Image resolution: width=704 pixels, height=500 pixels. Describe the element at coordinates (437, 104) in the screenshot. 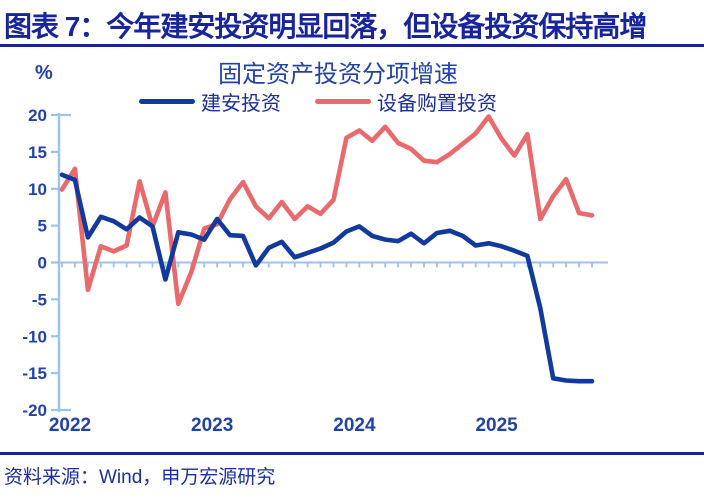

I see `legend-label-equipment: 设备购置投资` at that location.